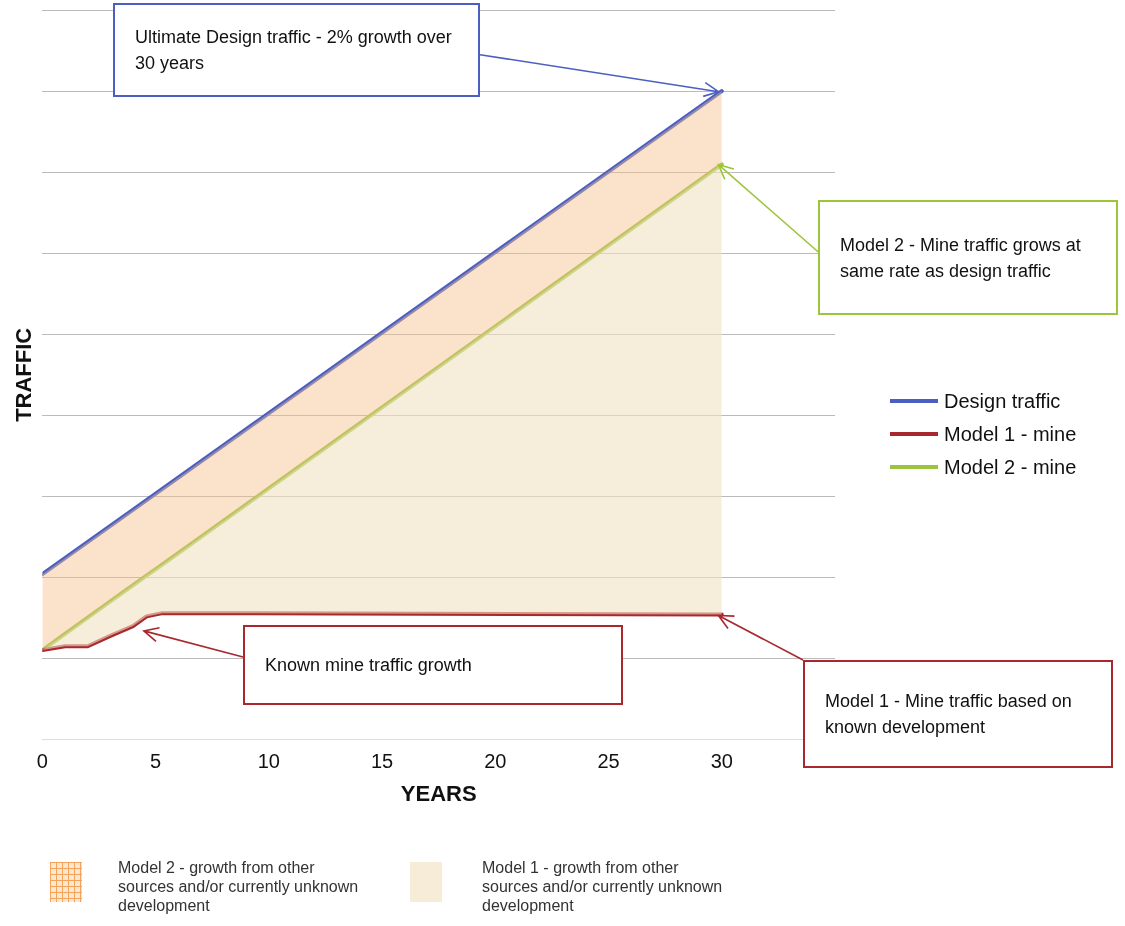 The image size is (1125, 926). I want to click on x-tick-label: 25, so click(608, 761).